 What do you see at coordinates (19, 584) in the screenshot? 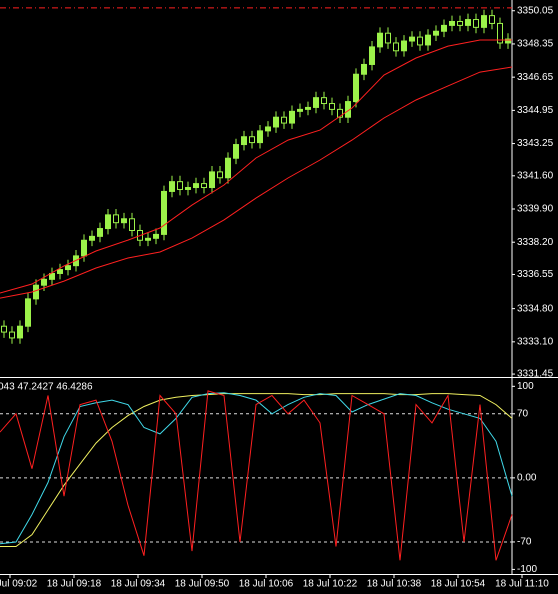
I see `x-tick-label: 18 Jul 09:02` at bounding box center [19, 584].